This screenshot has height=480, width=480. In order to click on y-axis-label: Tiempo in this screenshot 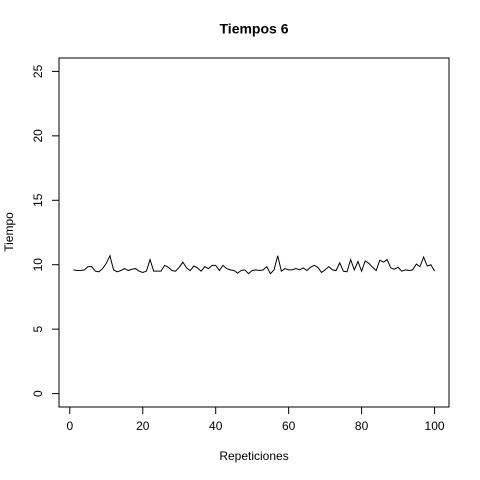, I will do `click(9, 232)`.